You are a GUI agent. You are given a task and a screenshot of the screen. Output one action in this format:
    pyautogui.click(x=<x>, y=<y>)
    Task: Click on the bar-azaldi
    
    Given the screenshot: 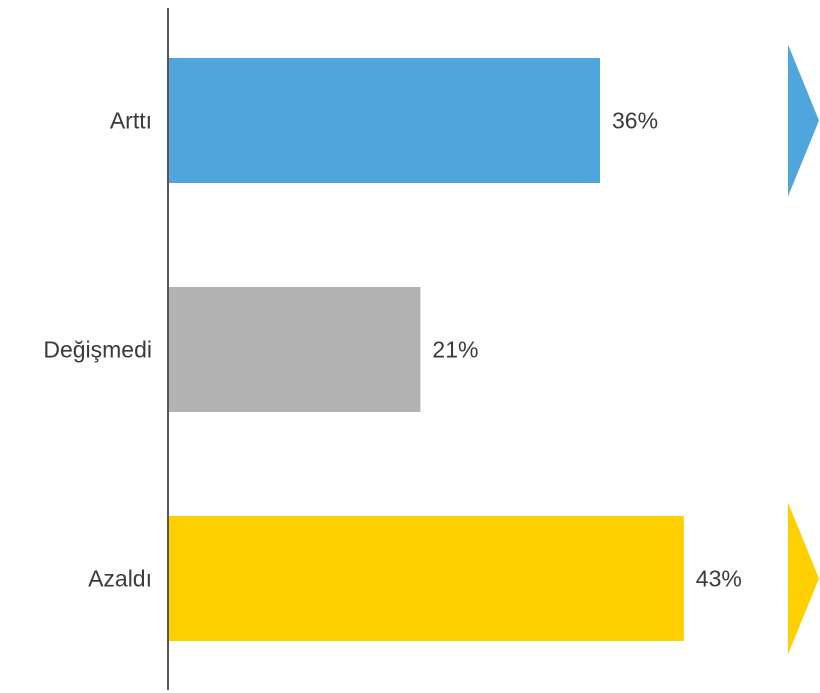 What is the action you would take?
    pyautogui.click(x=426, y=578)
    